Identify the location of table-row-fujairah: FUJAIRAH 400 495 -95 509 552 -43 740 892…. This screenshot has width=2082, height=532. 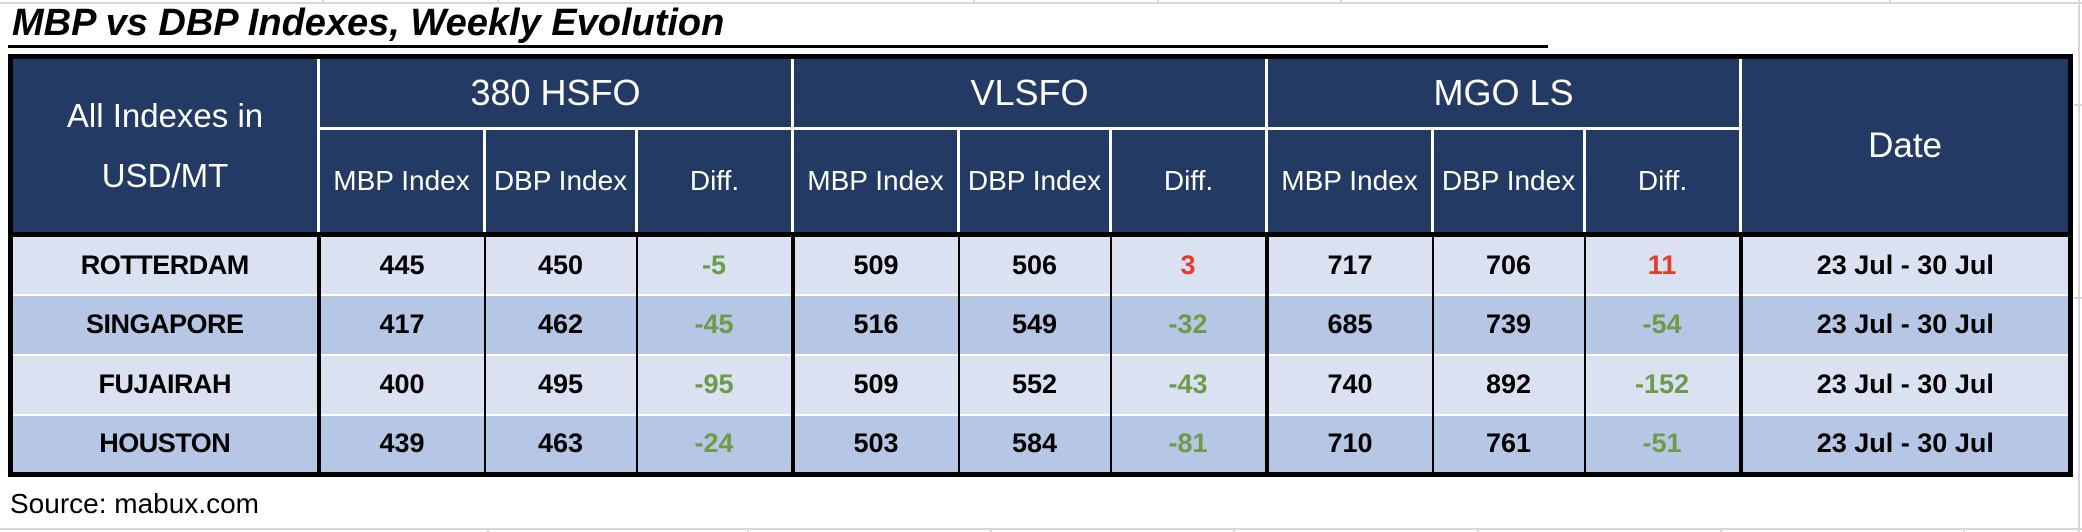
(1040, 384).